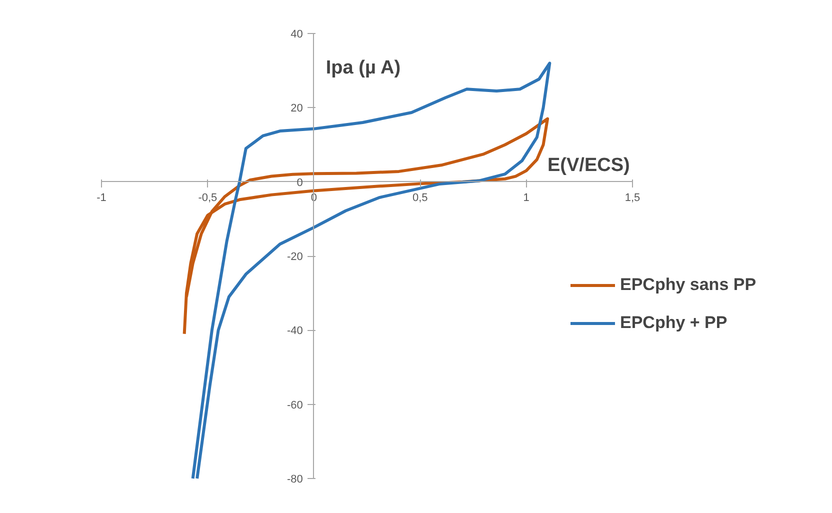 The height and width of the screenshot is (513, 832). Describe the element at coordinates (363, 68) in the screenshot. I see `y-axis-title: Ipa (µ A)` at that location.